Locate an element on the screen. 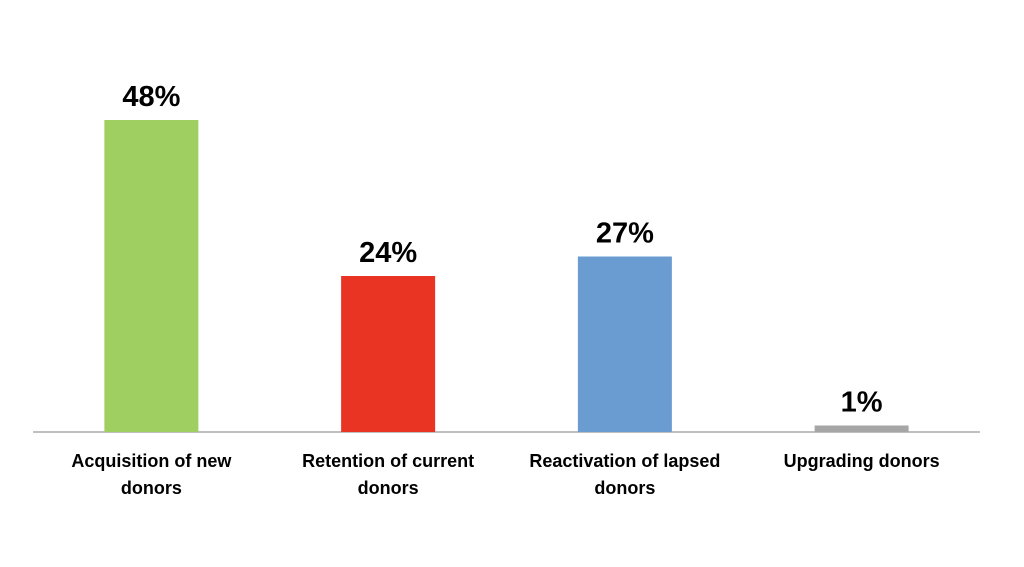  value-label: 1% is located at coordinates (862, 403).